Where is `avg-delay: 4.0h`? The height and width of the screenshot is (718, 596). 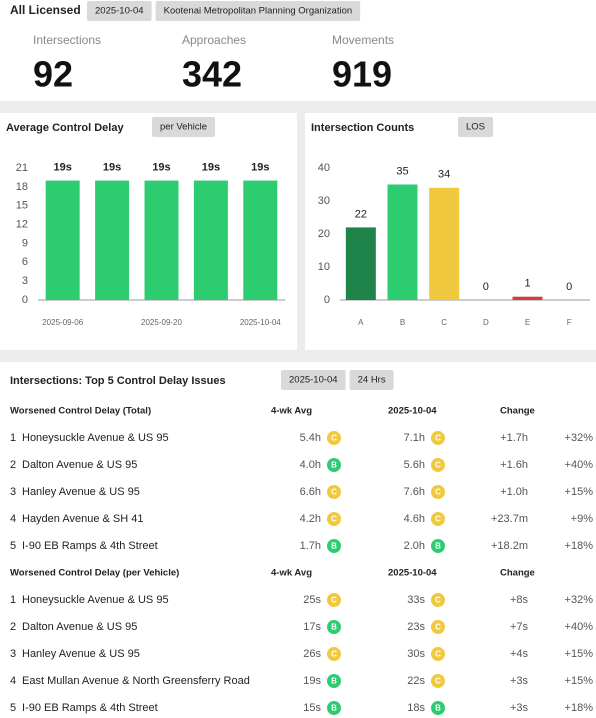
avg-delay: 4.0h is located at coordinates (310, 465).